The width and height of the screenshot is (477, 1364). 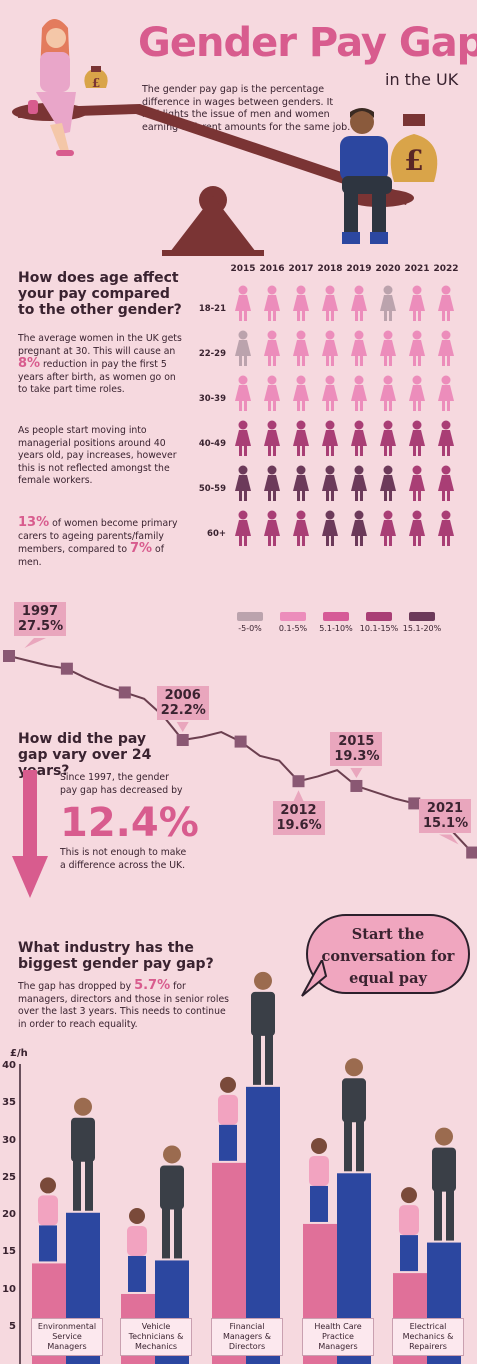 What do you see at coordinates (91, 556) in the screenshot?
I see `carers-text-after: of men.` at bounding box center [91, 556].